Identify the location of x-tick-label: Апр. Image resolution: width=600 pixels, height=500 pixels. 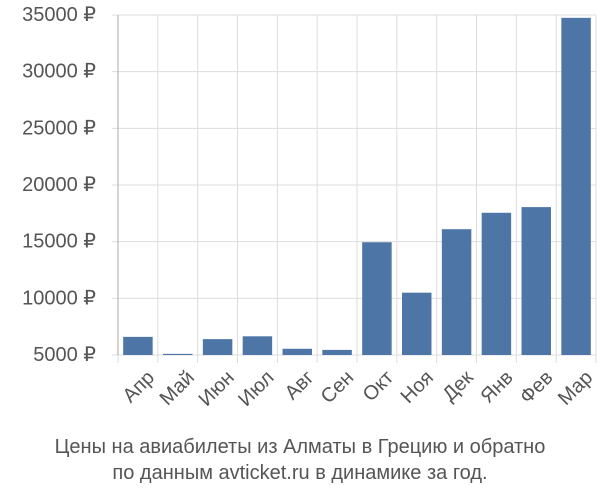
(139, 387).